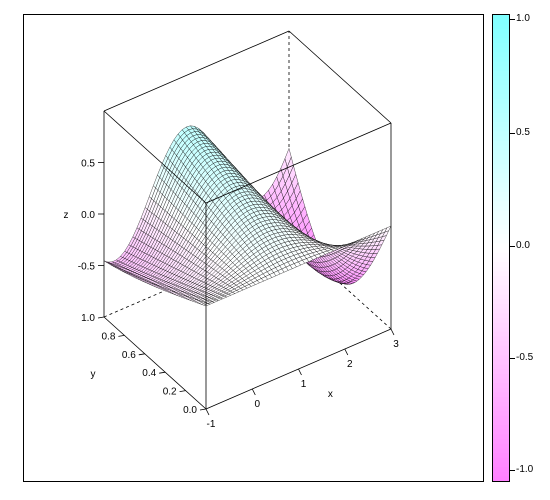  What do you see at coordinates (88, 318) in the screenshot?
I see `y-tick-label: 1.0` at bounding box center [88, 318].